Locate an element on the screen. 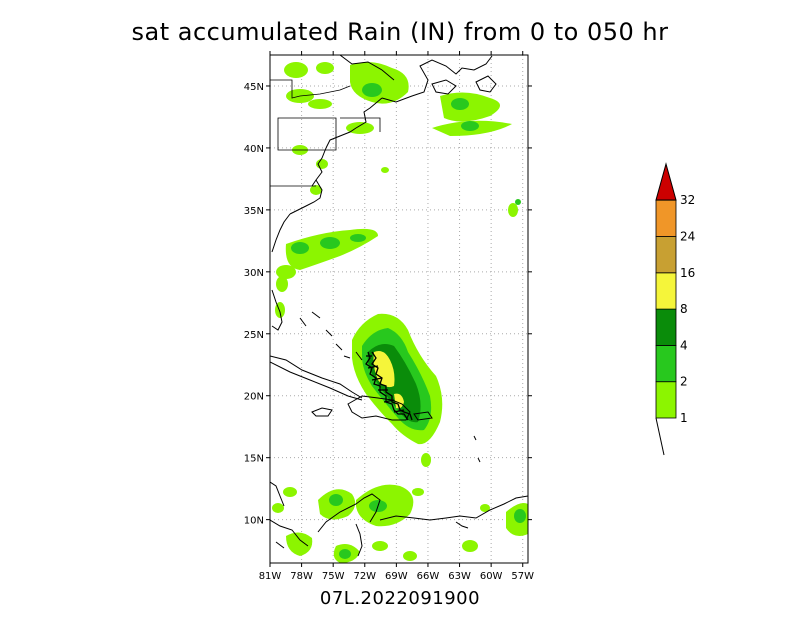 Image resolution: width=800 pixels, height=618 pixels. lon-label: 72W is located at coordinates (364, 576).